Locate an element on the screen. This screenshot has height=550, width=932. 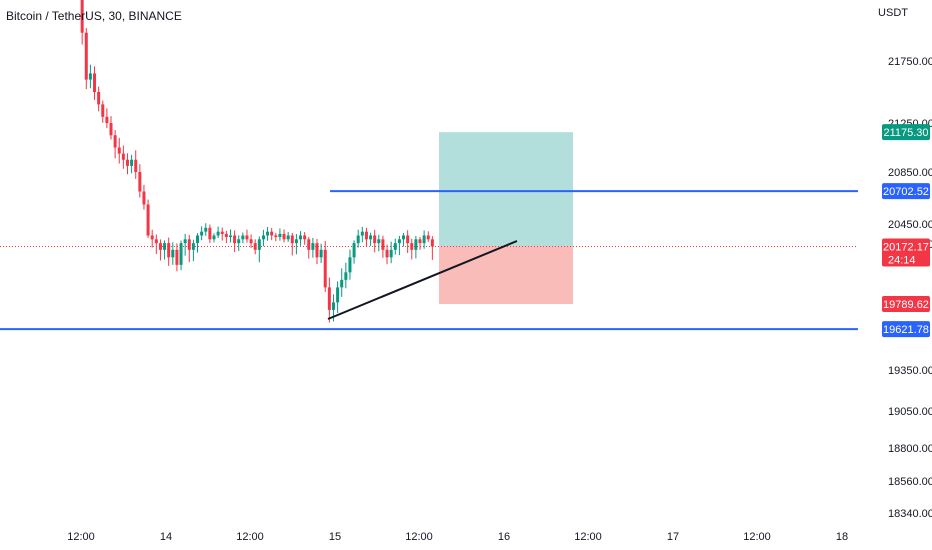
x-tick-label: 16 is located at coordinates (504, 537).